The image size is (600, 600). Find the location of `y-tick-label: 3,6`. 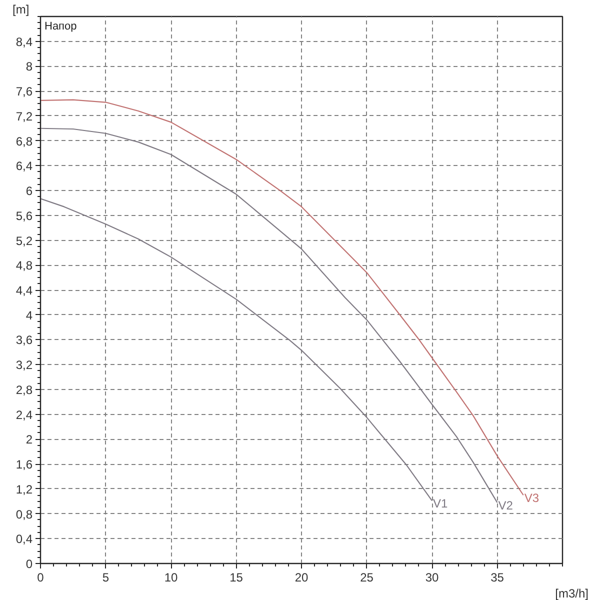

y-tick-label: 3,6 is located at coordinates (24, 340).